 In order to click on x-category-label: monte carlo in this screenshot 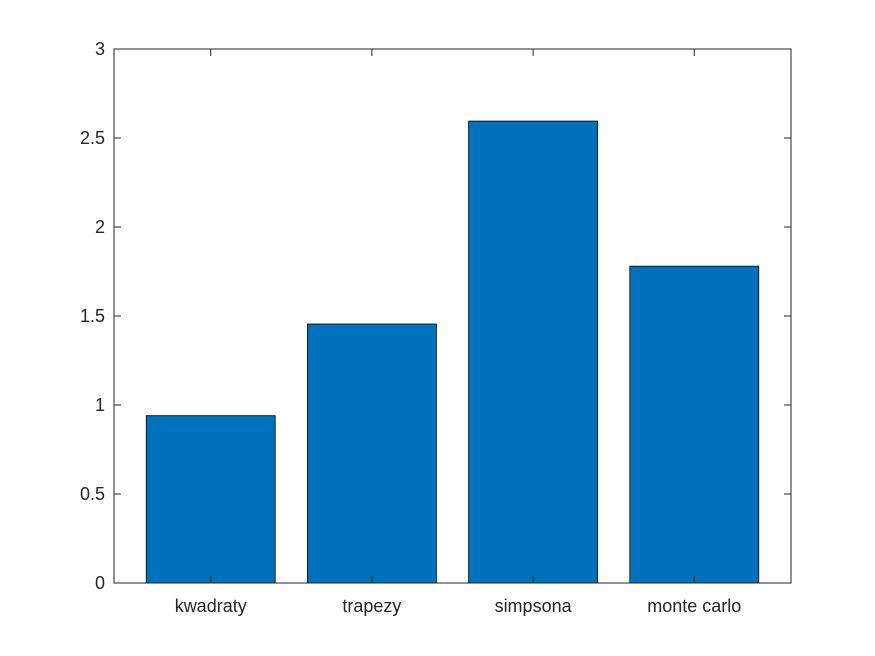, I will do `click(694, 606)`.